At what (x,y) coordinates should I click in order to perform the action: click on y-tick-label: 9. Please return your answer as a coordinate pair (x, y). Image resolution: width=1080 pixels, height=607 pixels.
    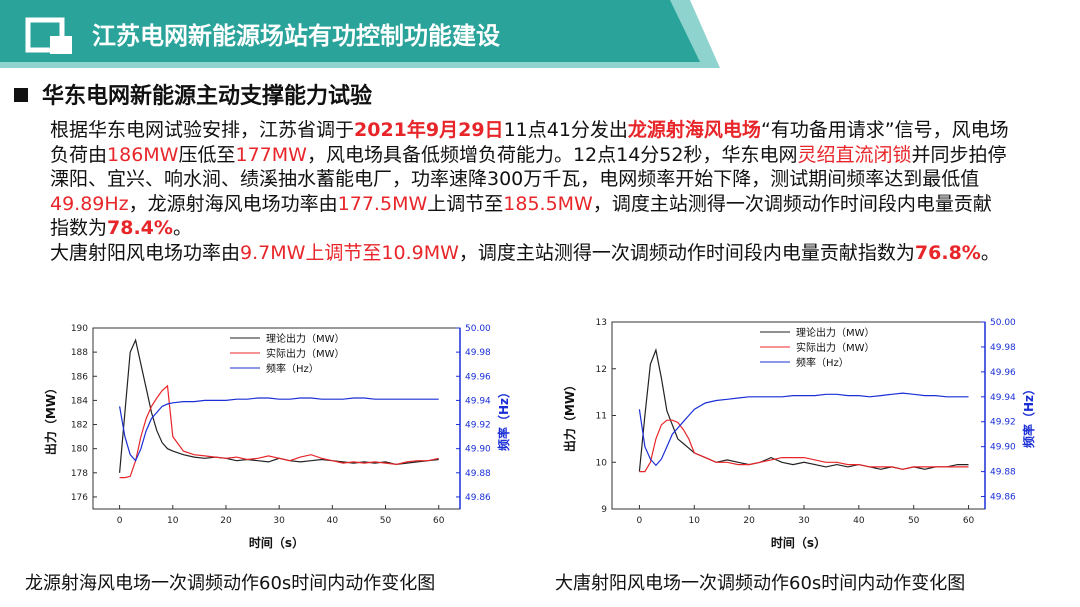
    Looking at the image, I should click on (604, 510).